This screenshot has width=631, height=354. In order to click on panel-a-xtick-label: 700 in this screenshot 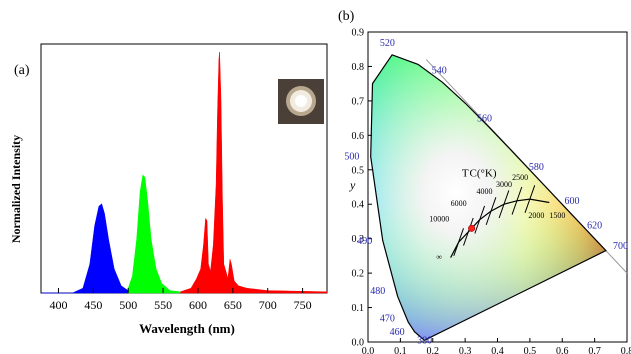, I will do `click(268, 305)`.